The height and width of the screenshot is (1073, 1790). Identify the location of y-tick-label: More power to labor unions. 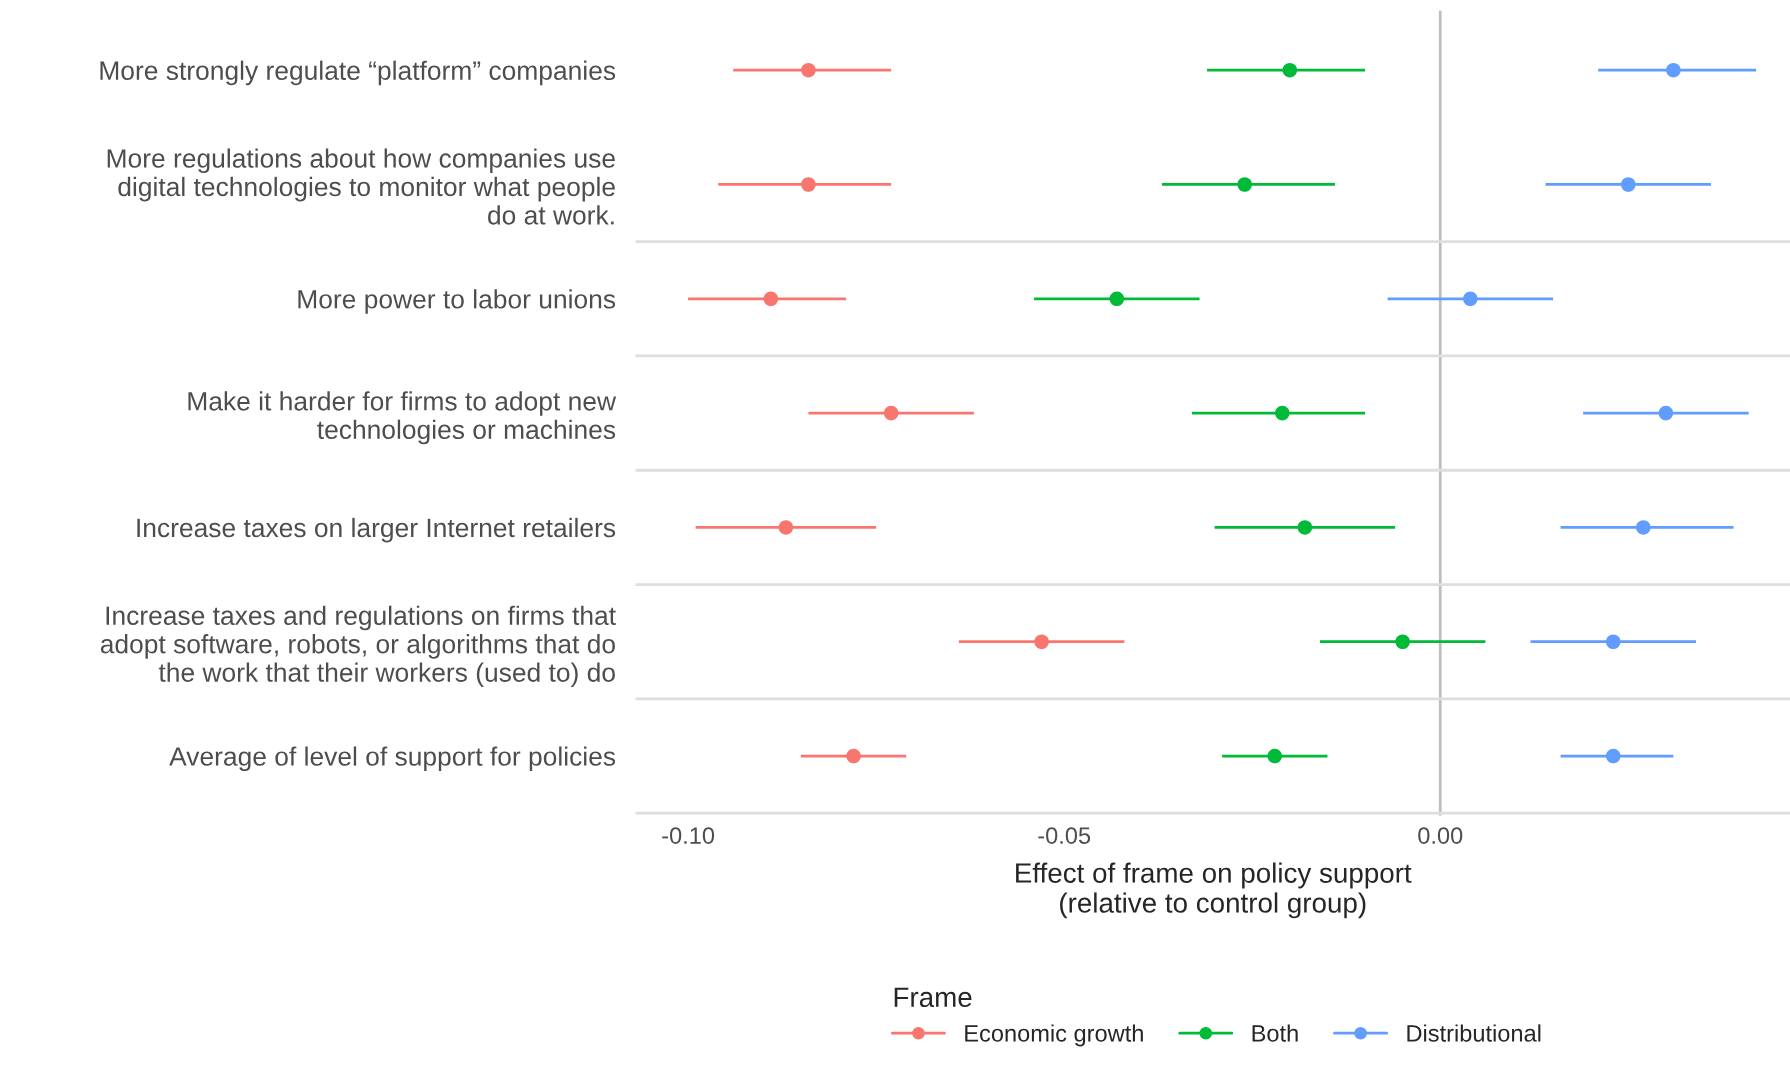
(457, 301).